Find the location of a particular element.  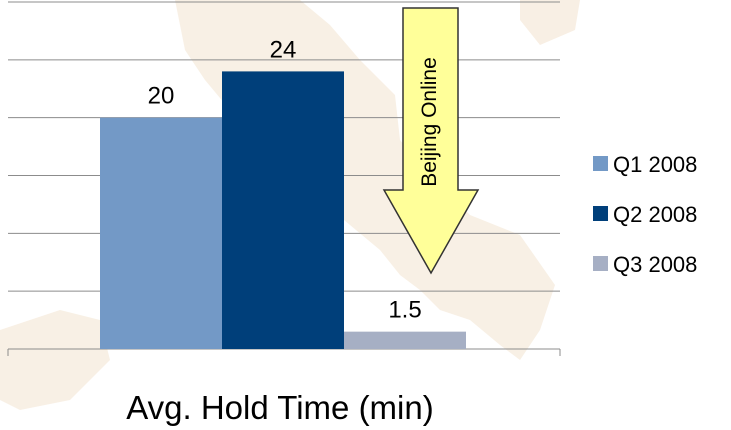

data-label: 24 is located at coordinates (283, 49).